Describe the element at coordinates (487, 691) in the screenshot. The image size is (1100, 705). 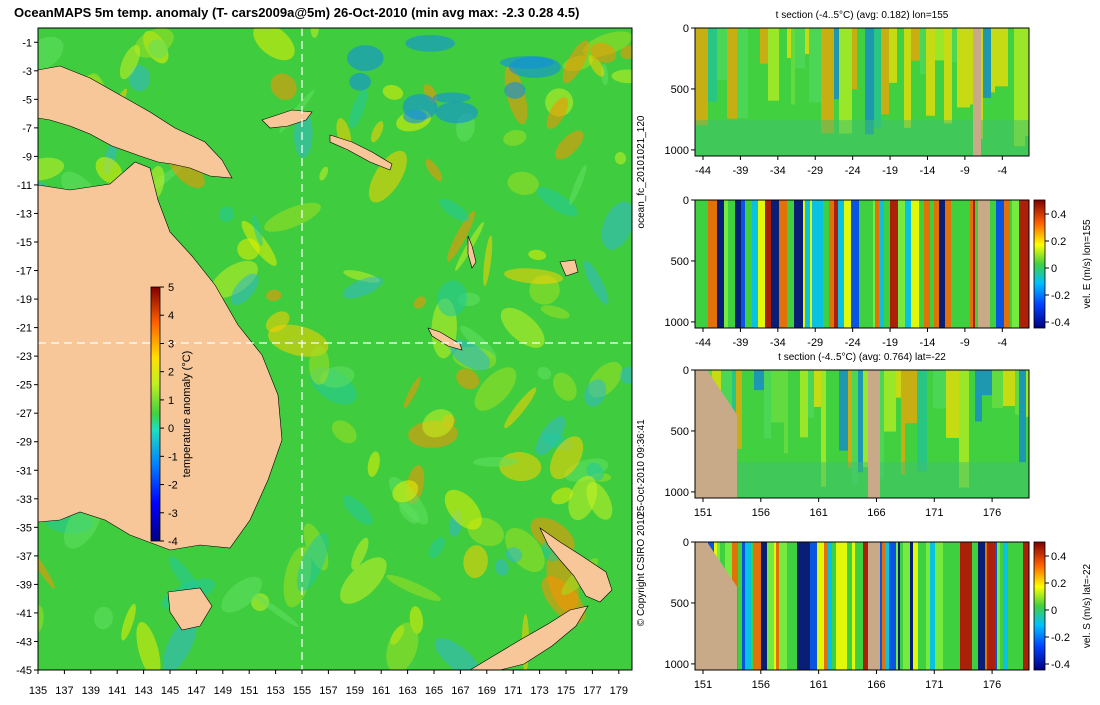
I see `map-x-tick-label: 169` at that location.